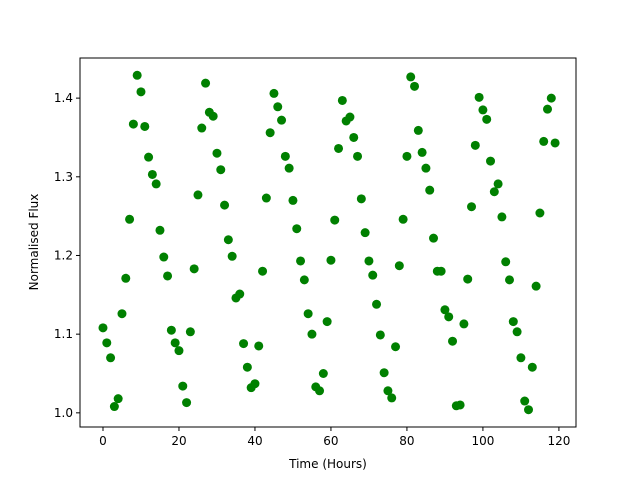 This screenshot has height=480, width=640. I want to click on x-tick-label: 20, so click(178, 441).